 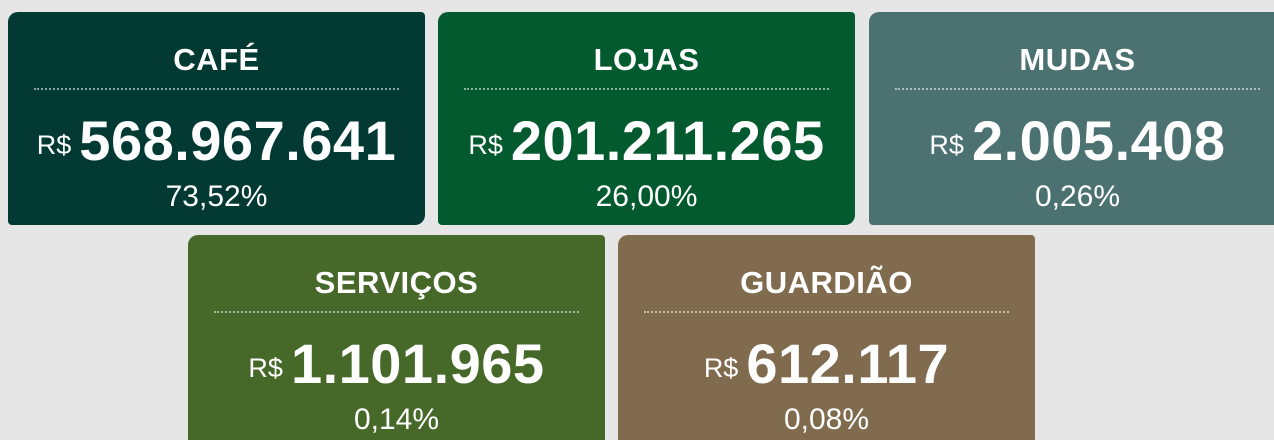 What do you see at coordinates (1077, 59) in the screenshot?
I see `card-title: MUDAS` at bounding box center [1077, 59].